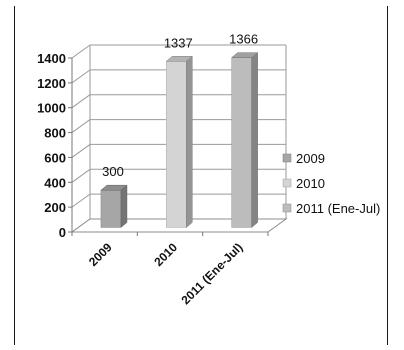  Describe the element at coordinates (55, 207) in the screenshot. I see `y-tick-label: 200` at that location.